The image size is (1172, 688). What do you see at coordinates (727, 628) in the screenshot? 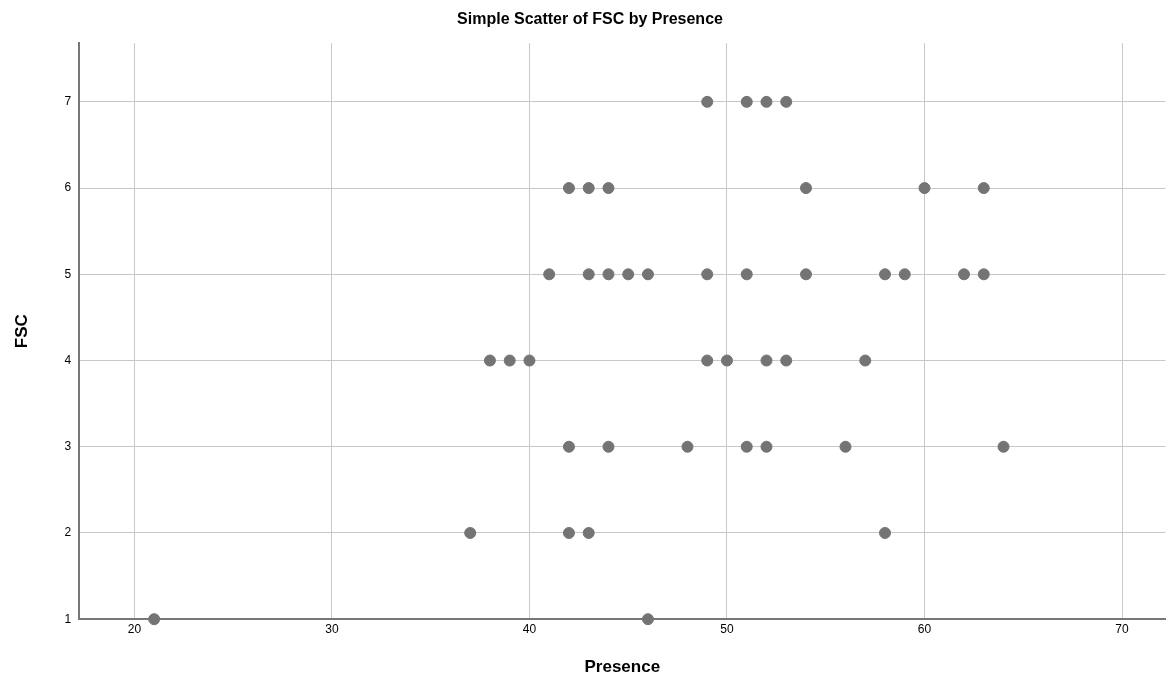
I see `x-tick-label: 50` at bounding box center [727, 628].